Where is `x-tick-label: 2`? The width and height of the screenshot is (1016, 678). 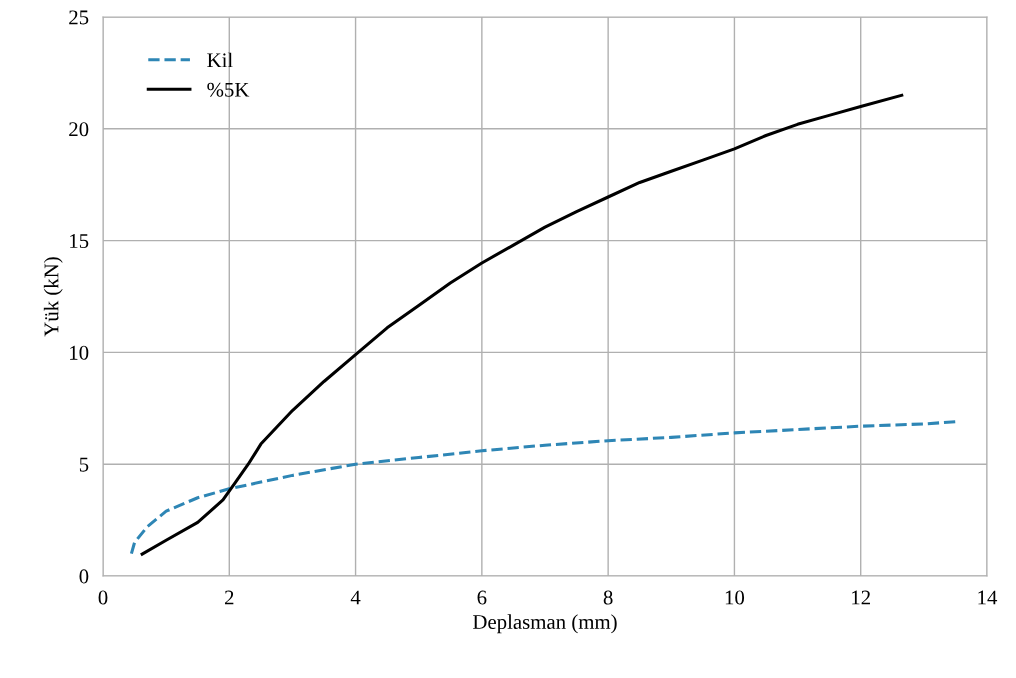
x-tick-label: 2 is located at coordinates (229, 597).